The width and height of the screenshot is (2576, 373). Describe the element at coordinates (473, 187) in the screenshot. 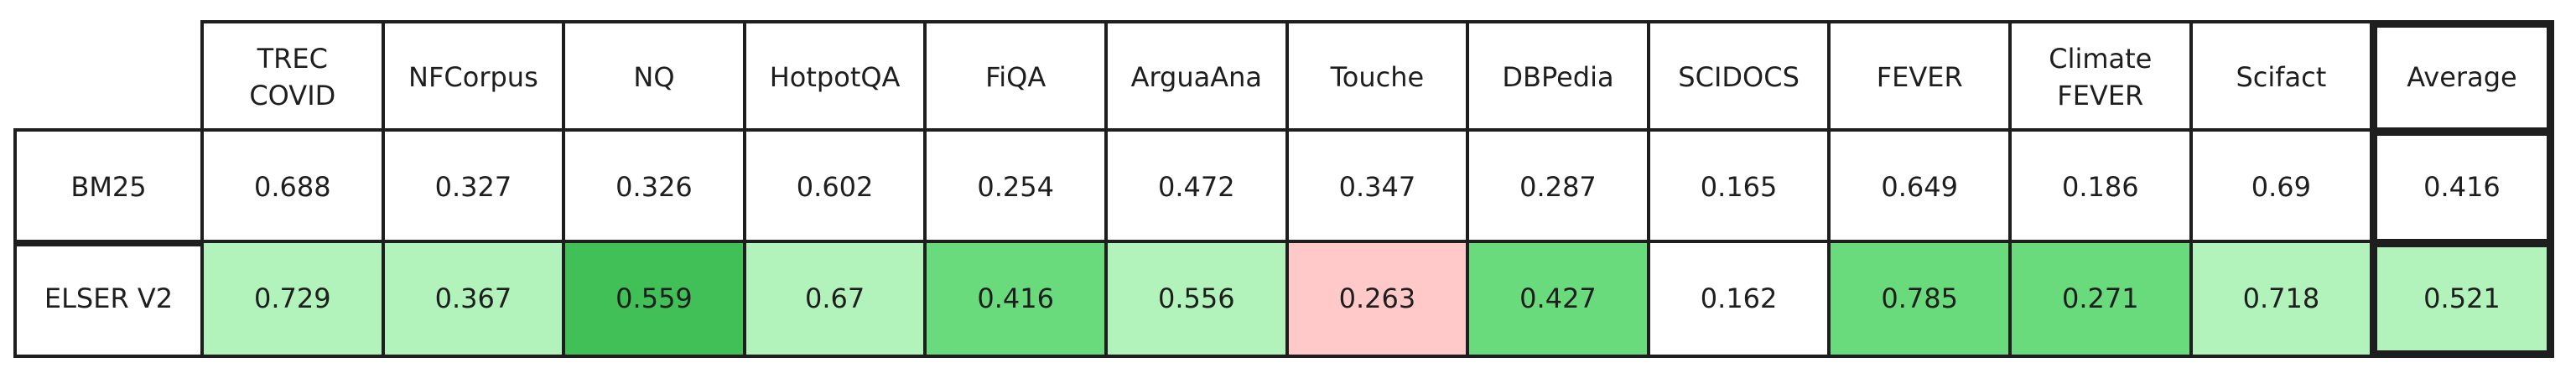

I see `score-cell: 0.327` at that location.